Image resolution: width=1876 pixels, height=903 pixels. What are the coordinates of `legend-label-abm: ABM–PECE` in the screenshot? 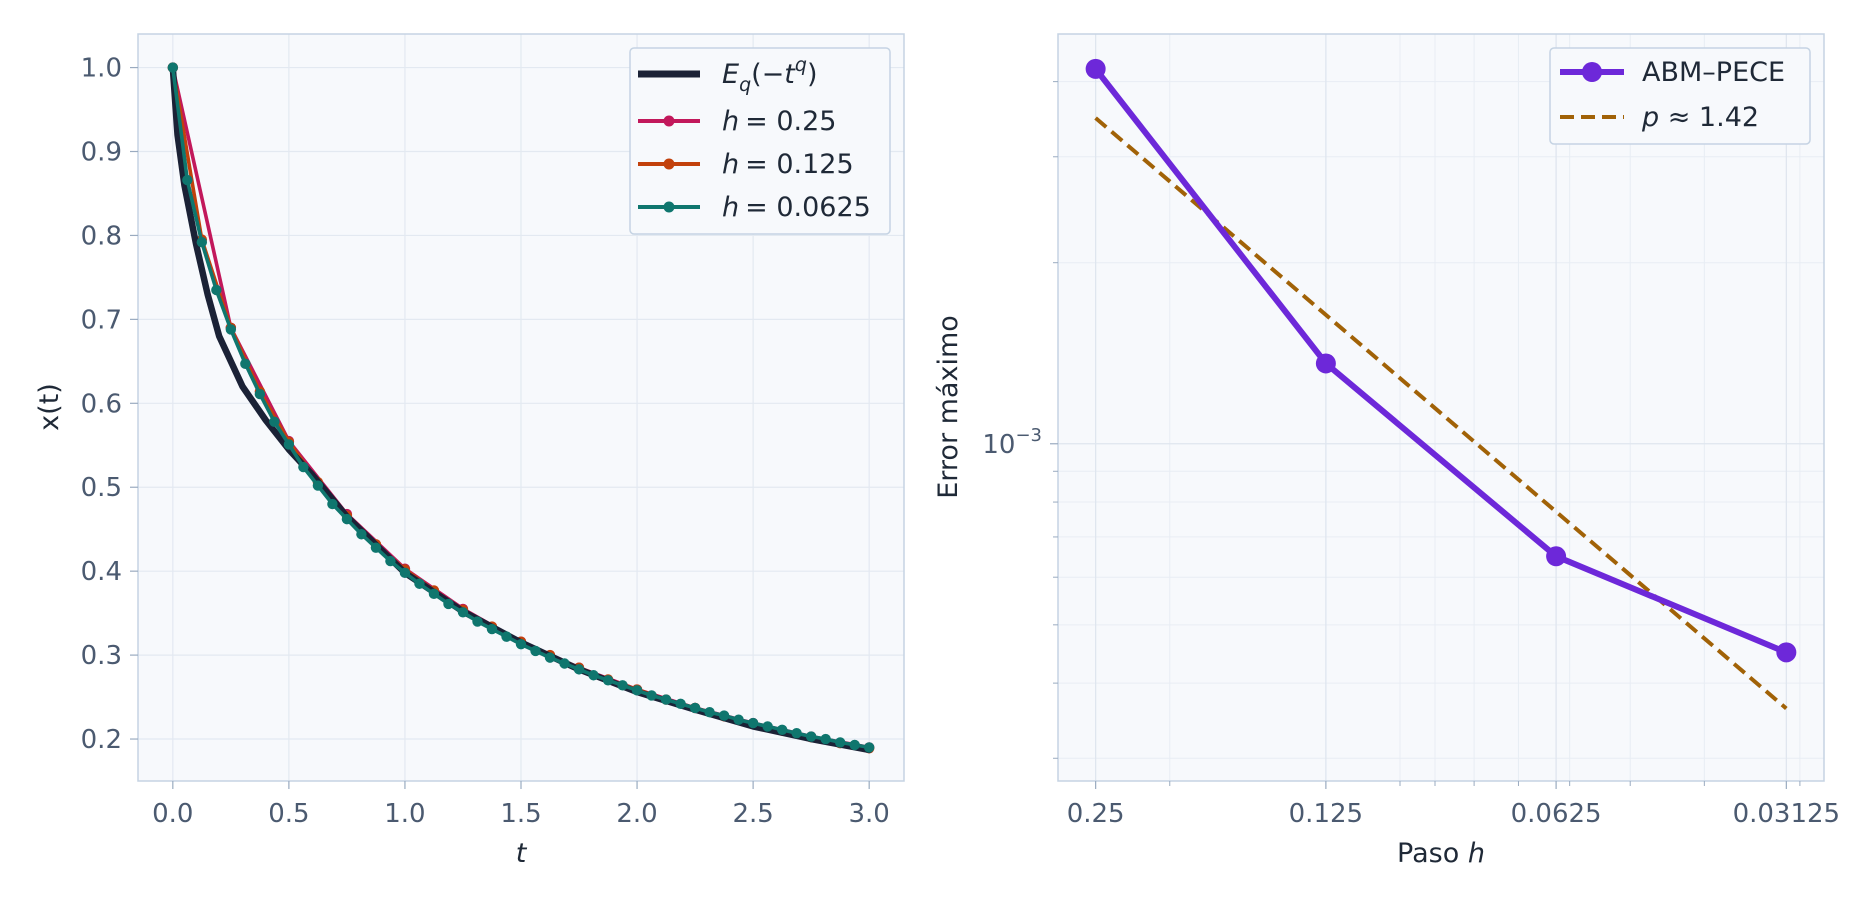 It's located at (1713, 72).